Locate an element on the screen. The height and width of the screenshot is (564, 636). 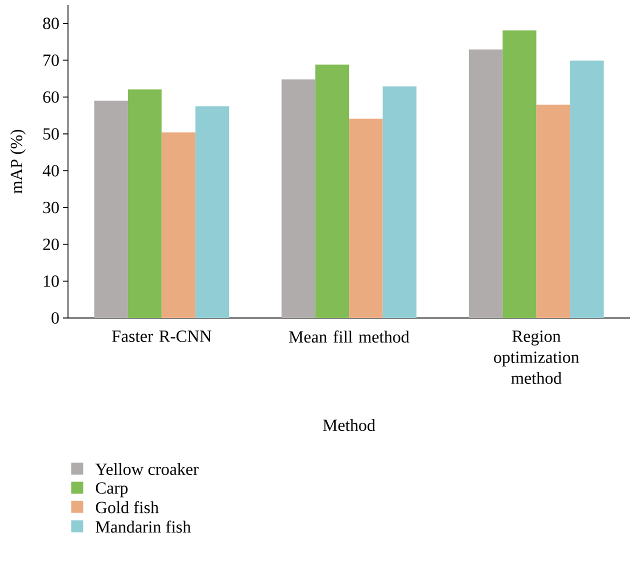
legend-label: Mandarin fish is located at coordinates (143, 526).